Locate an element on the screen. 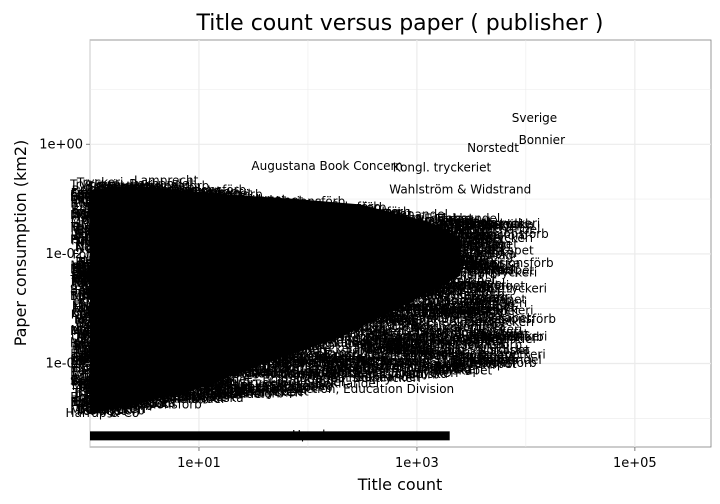  x-tick-label: 1e+05 is located at coordinates (635, 463).